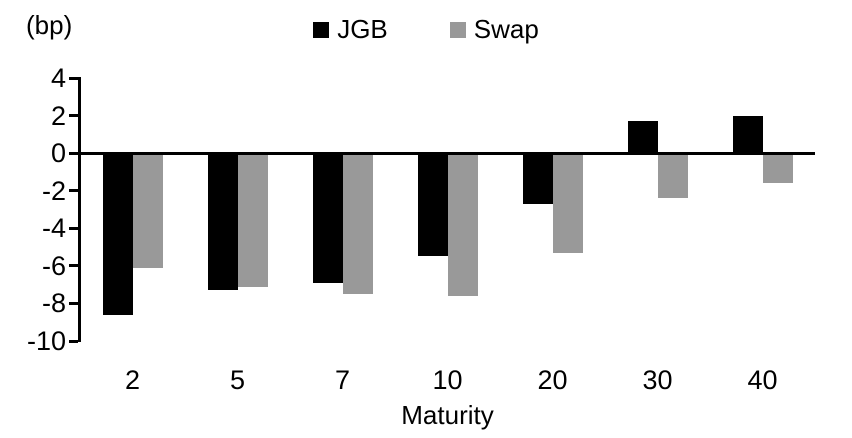 The height and width of the screenshot is (438, 852). I want to click on y-tick-label: -4, so click(53, 228).